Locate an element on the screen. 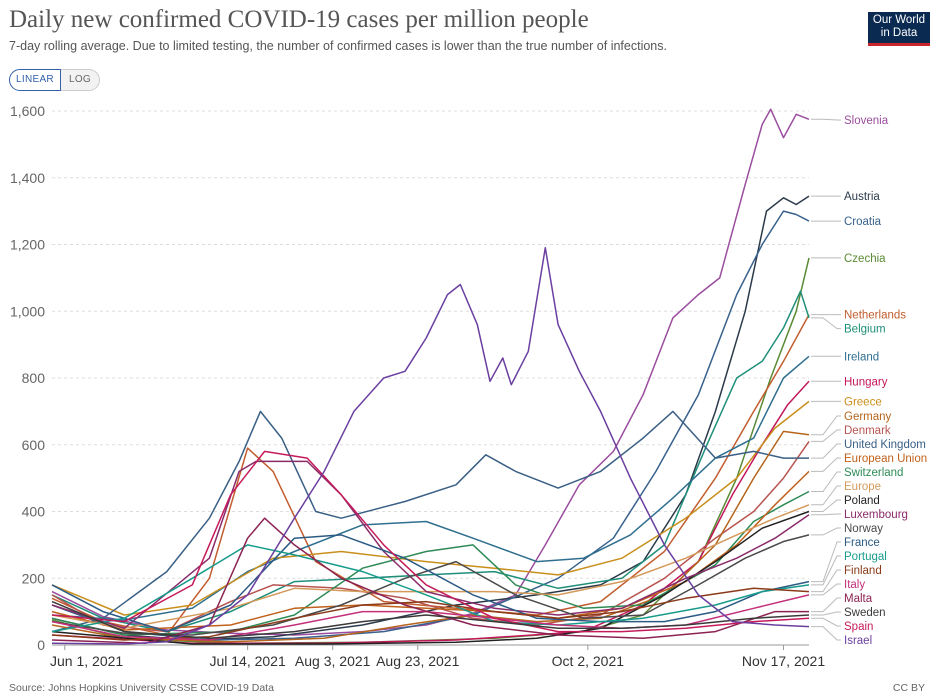  y-tick-label: 1,600 is located at coordinates (27, 111).